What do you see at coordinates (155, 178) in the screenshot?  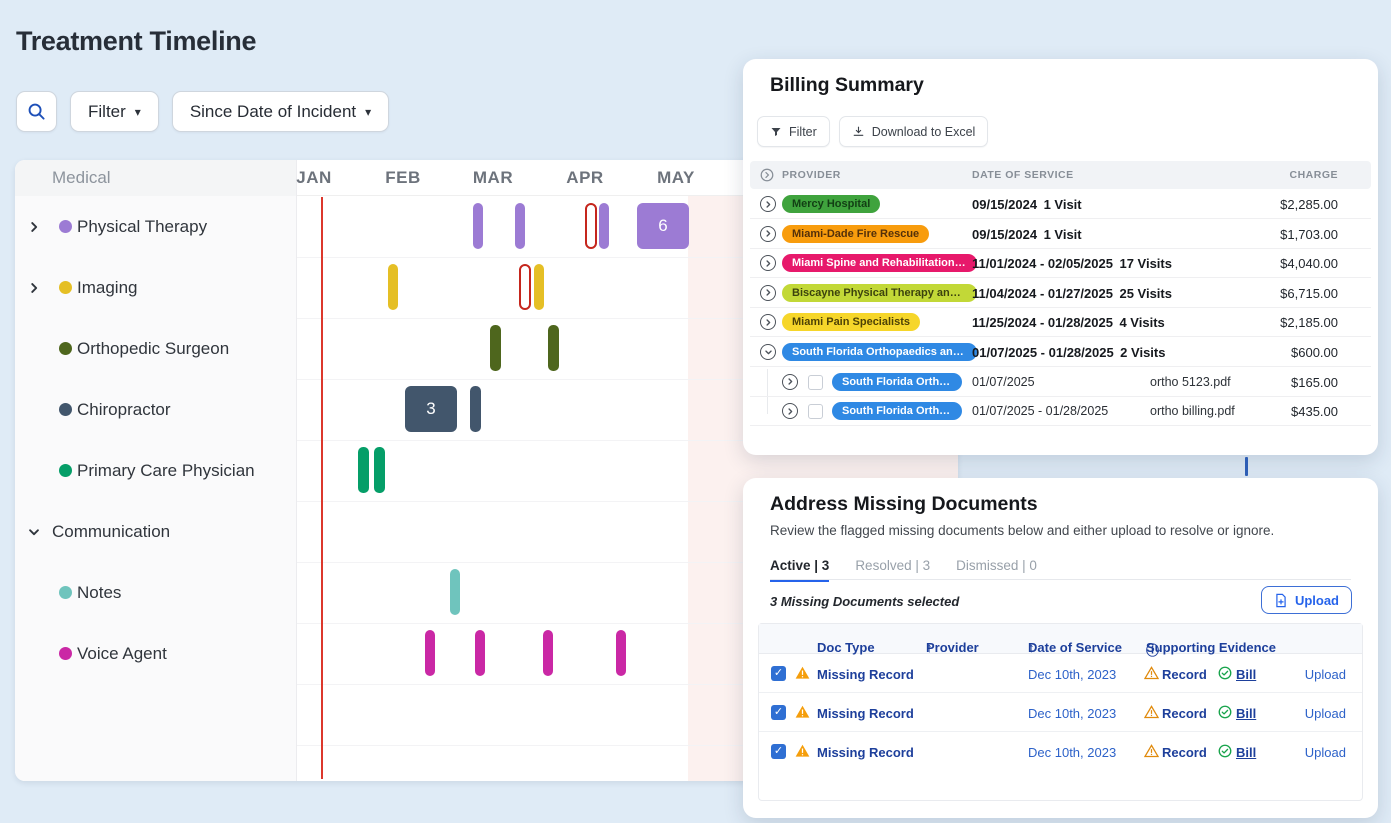 I see `sidebar-header: Medical` at bounding box center [155, 178].